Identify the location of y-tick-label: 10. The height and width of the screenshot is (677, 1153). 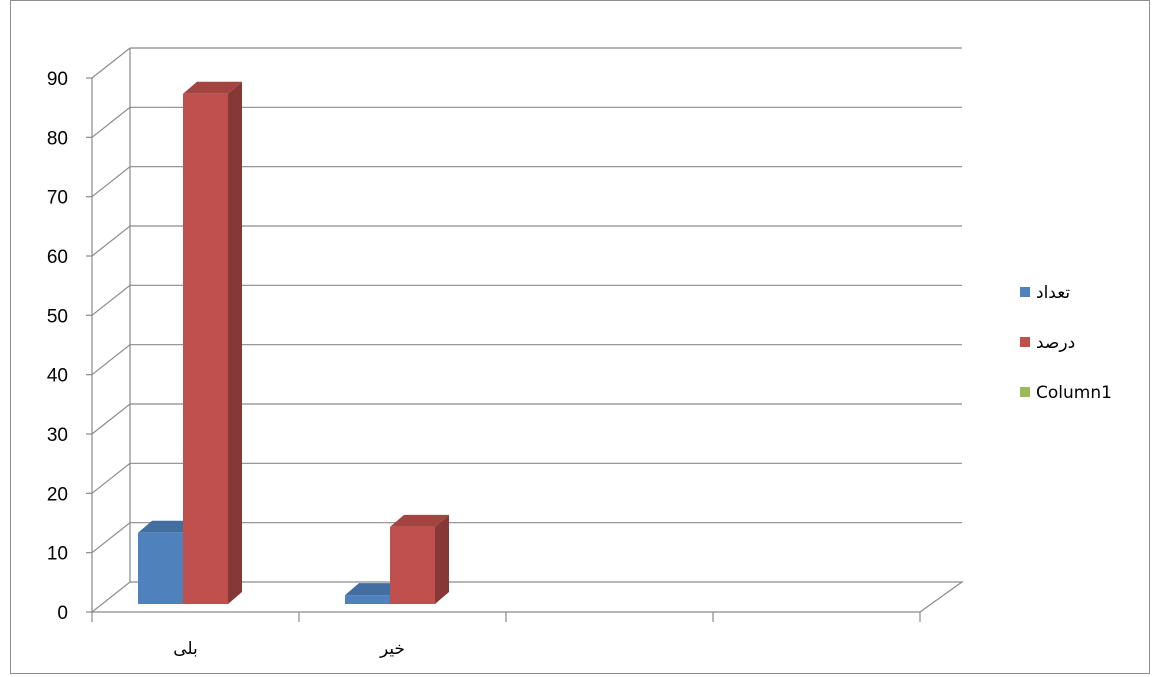
(57, 554).